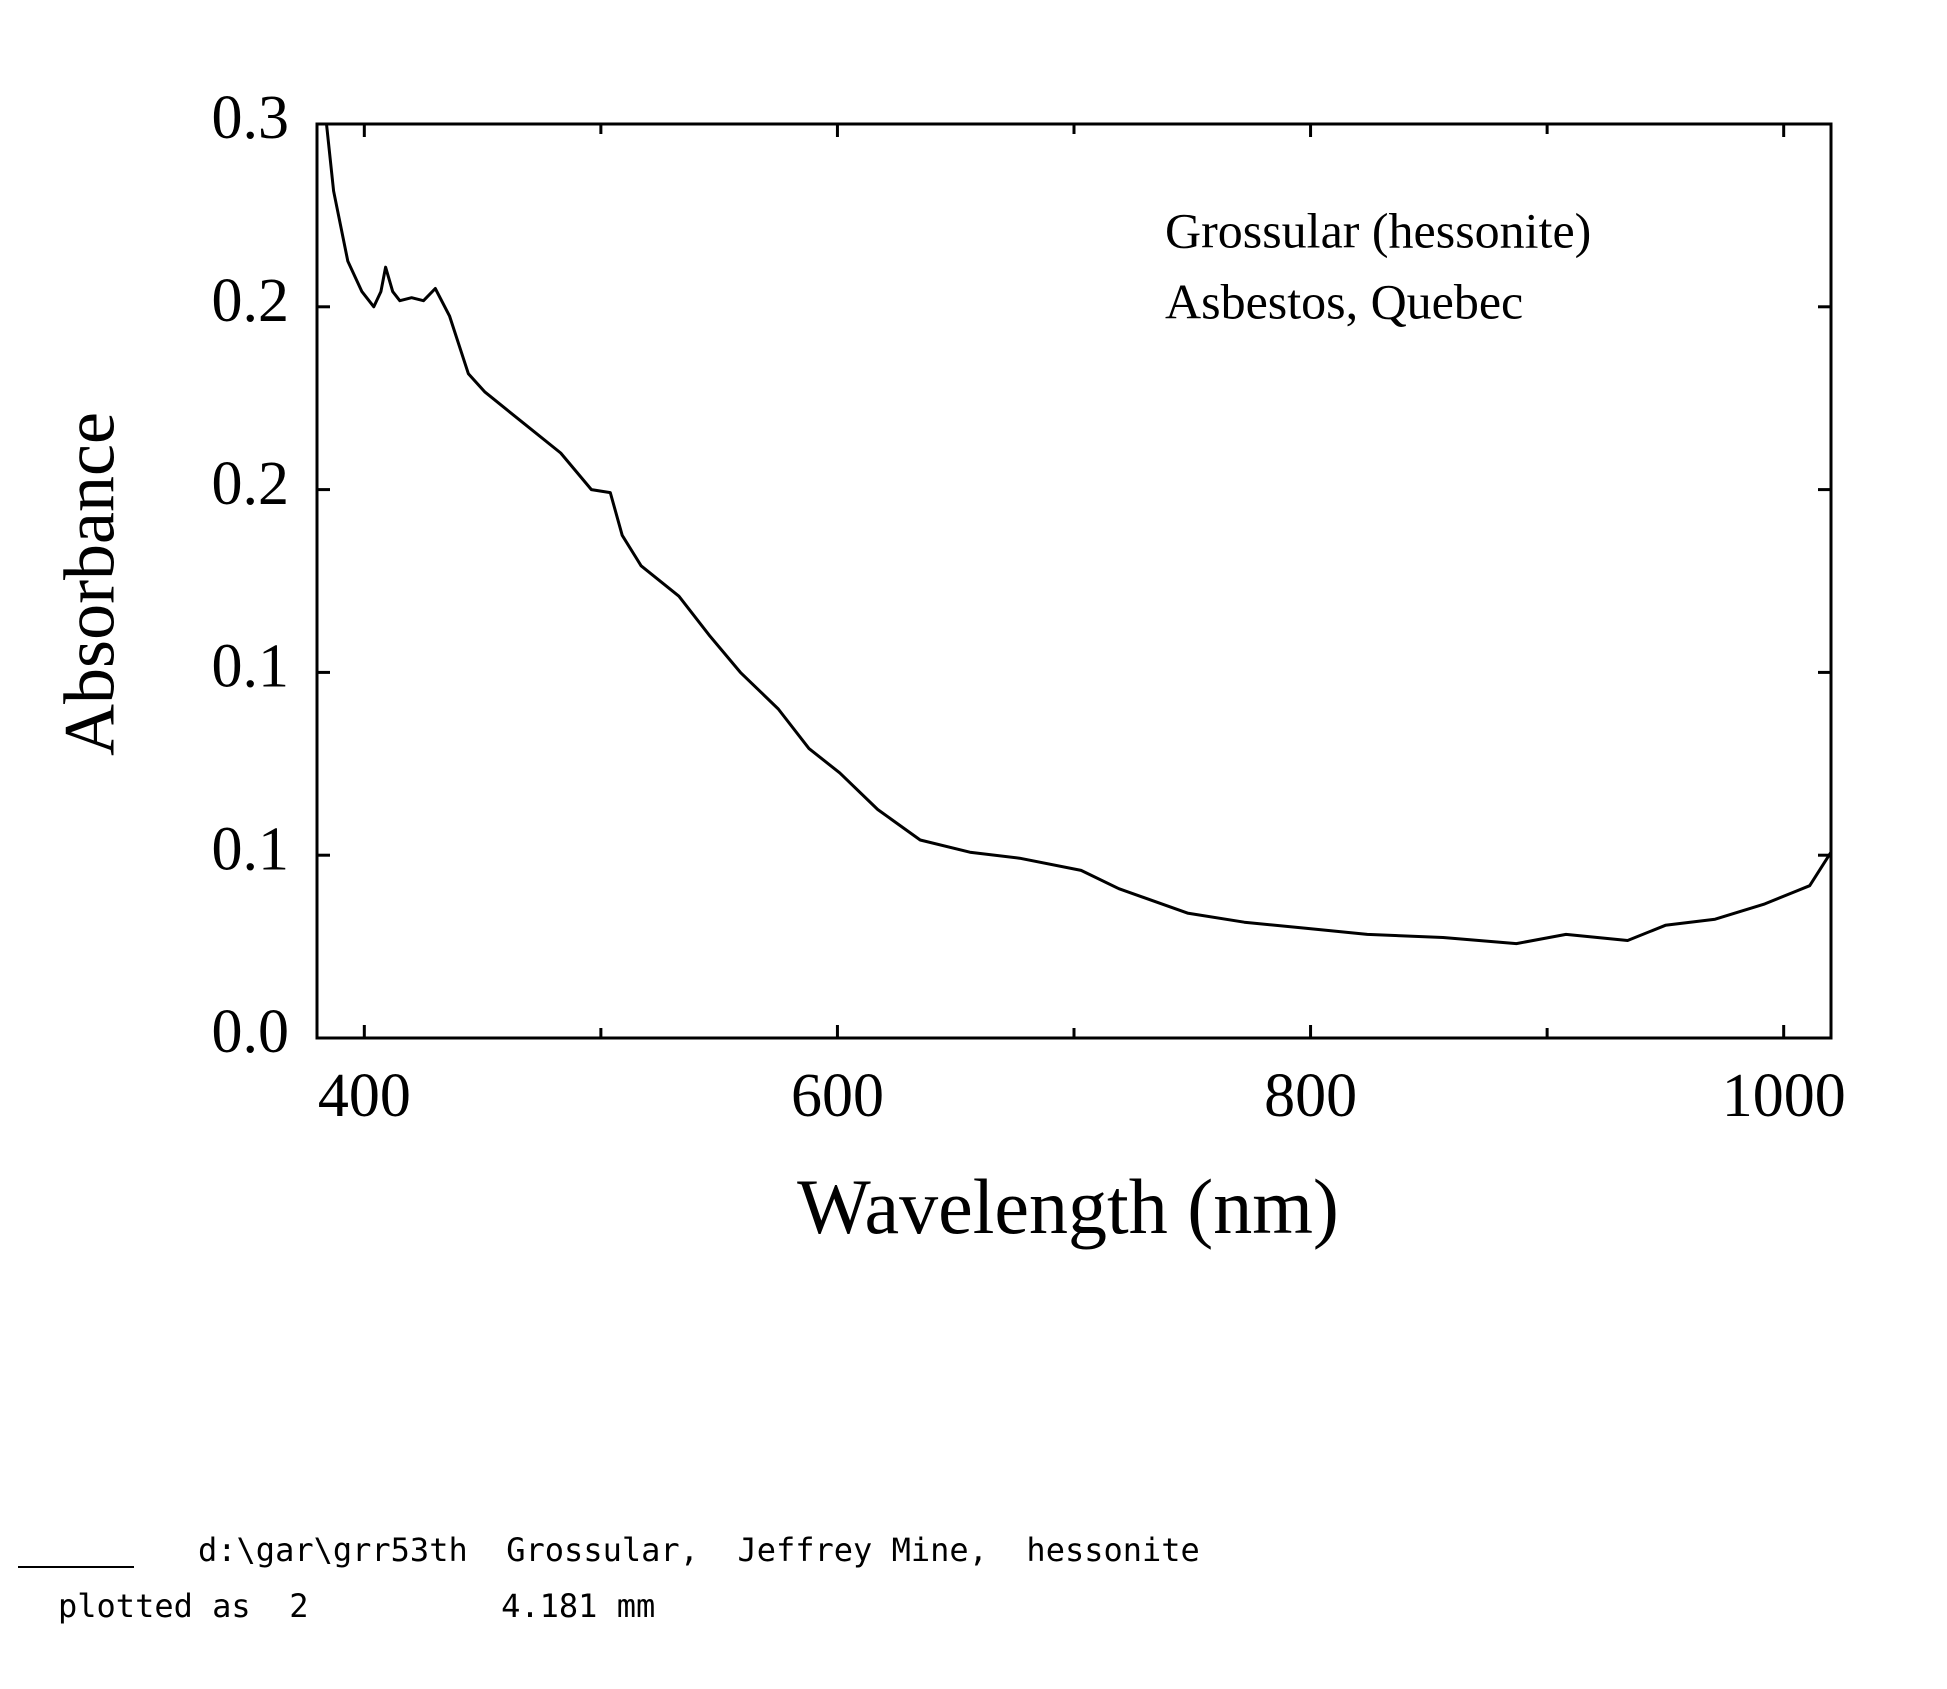  Describe the element at coordinates (90, 584) in the screenshot. I see `y-axis-title: Absorbance` at that location.